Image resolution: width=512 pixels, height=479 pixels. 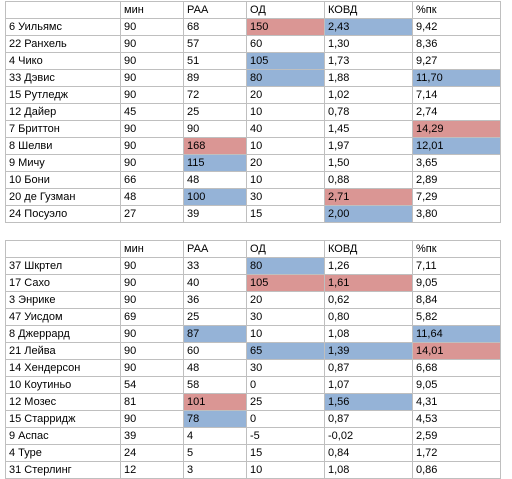 I want to click on cell-kovd: 0,88, so click(x=368, y=180).